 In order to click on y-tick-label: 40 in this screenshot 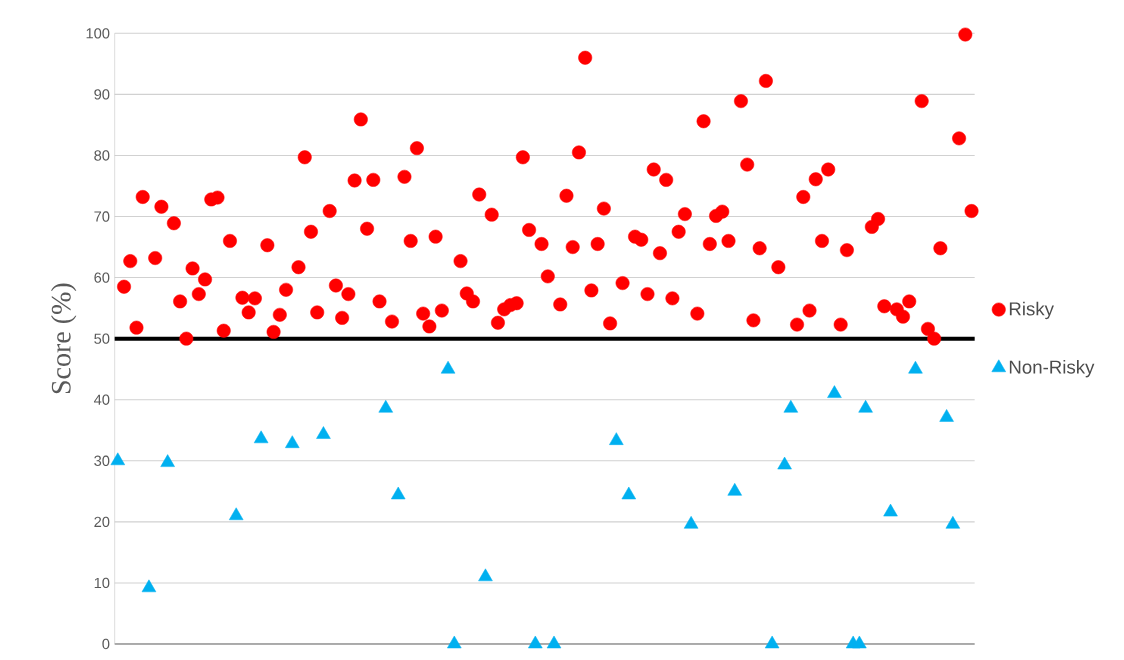, I will do `click(101, 399)`.